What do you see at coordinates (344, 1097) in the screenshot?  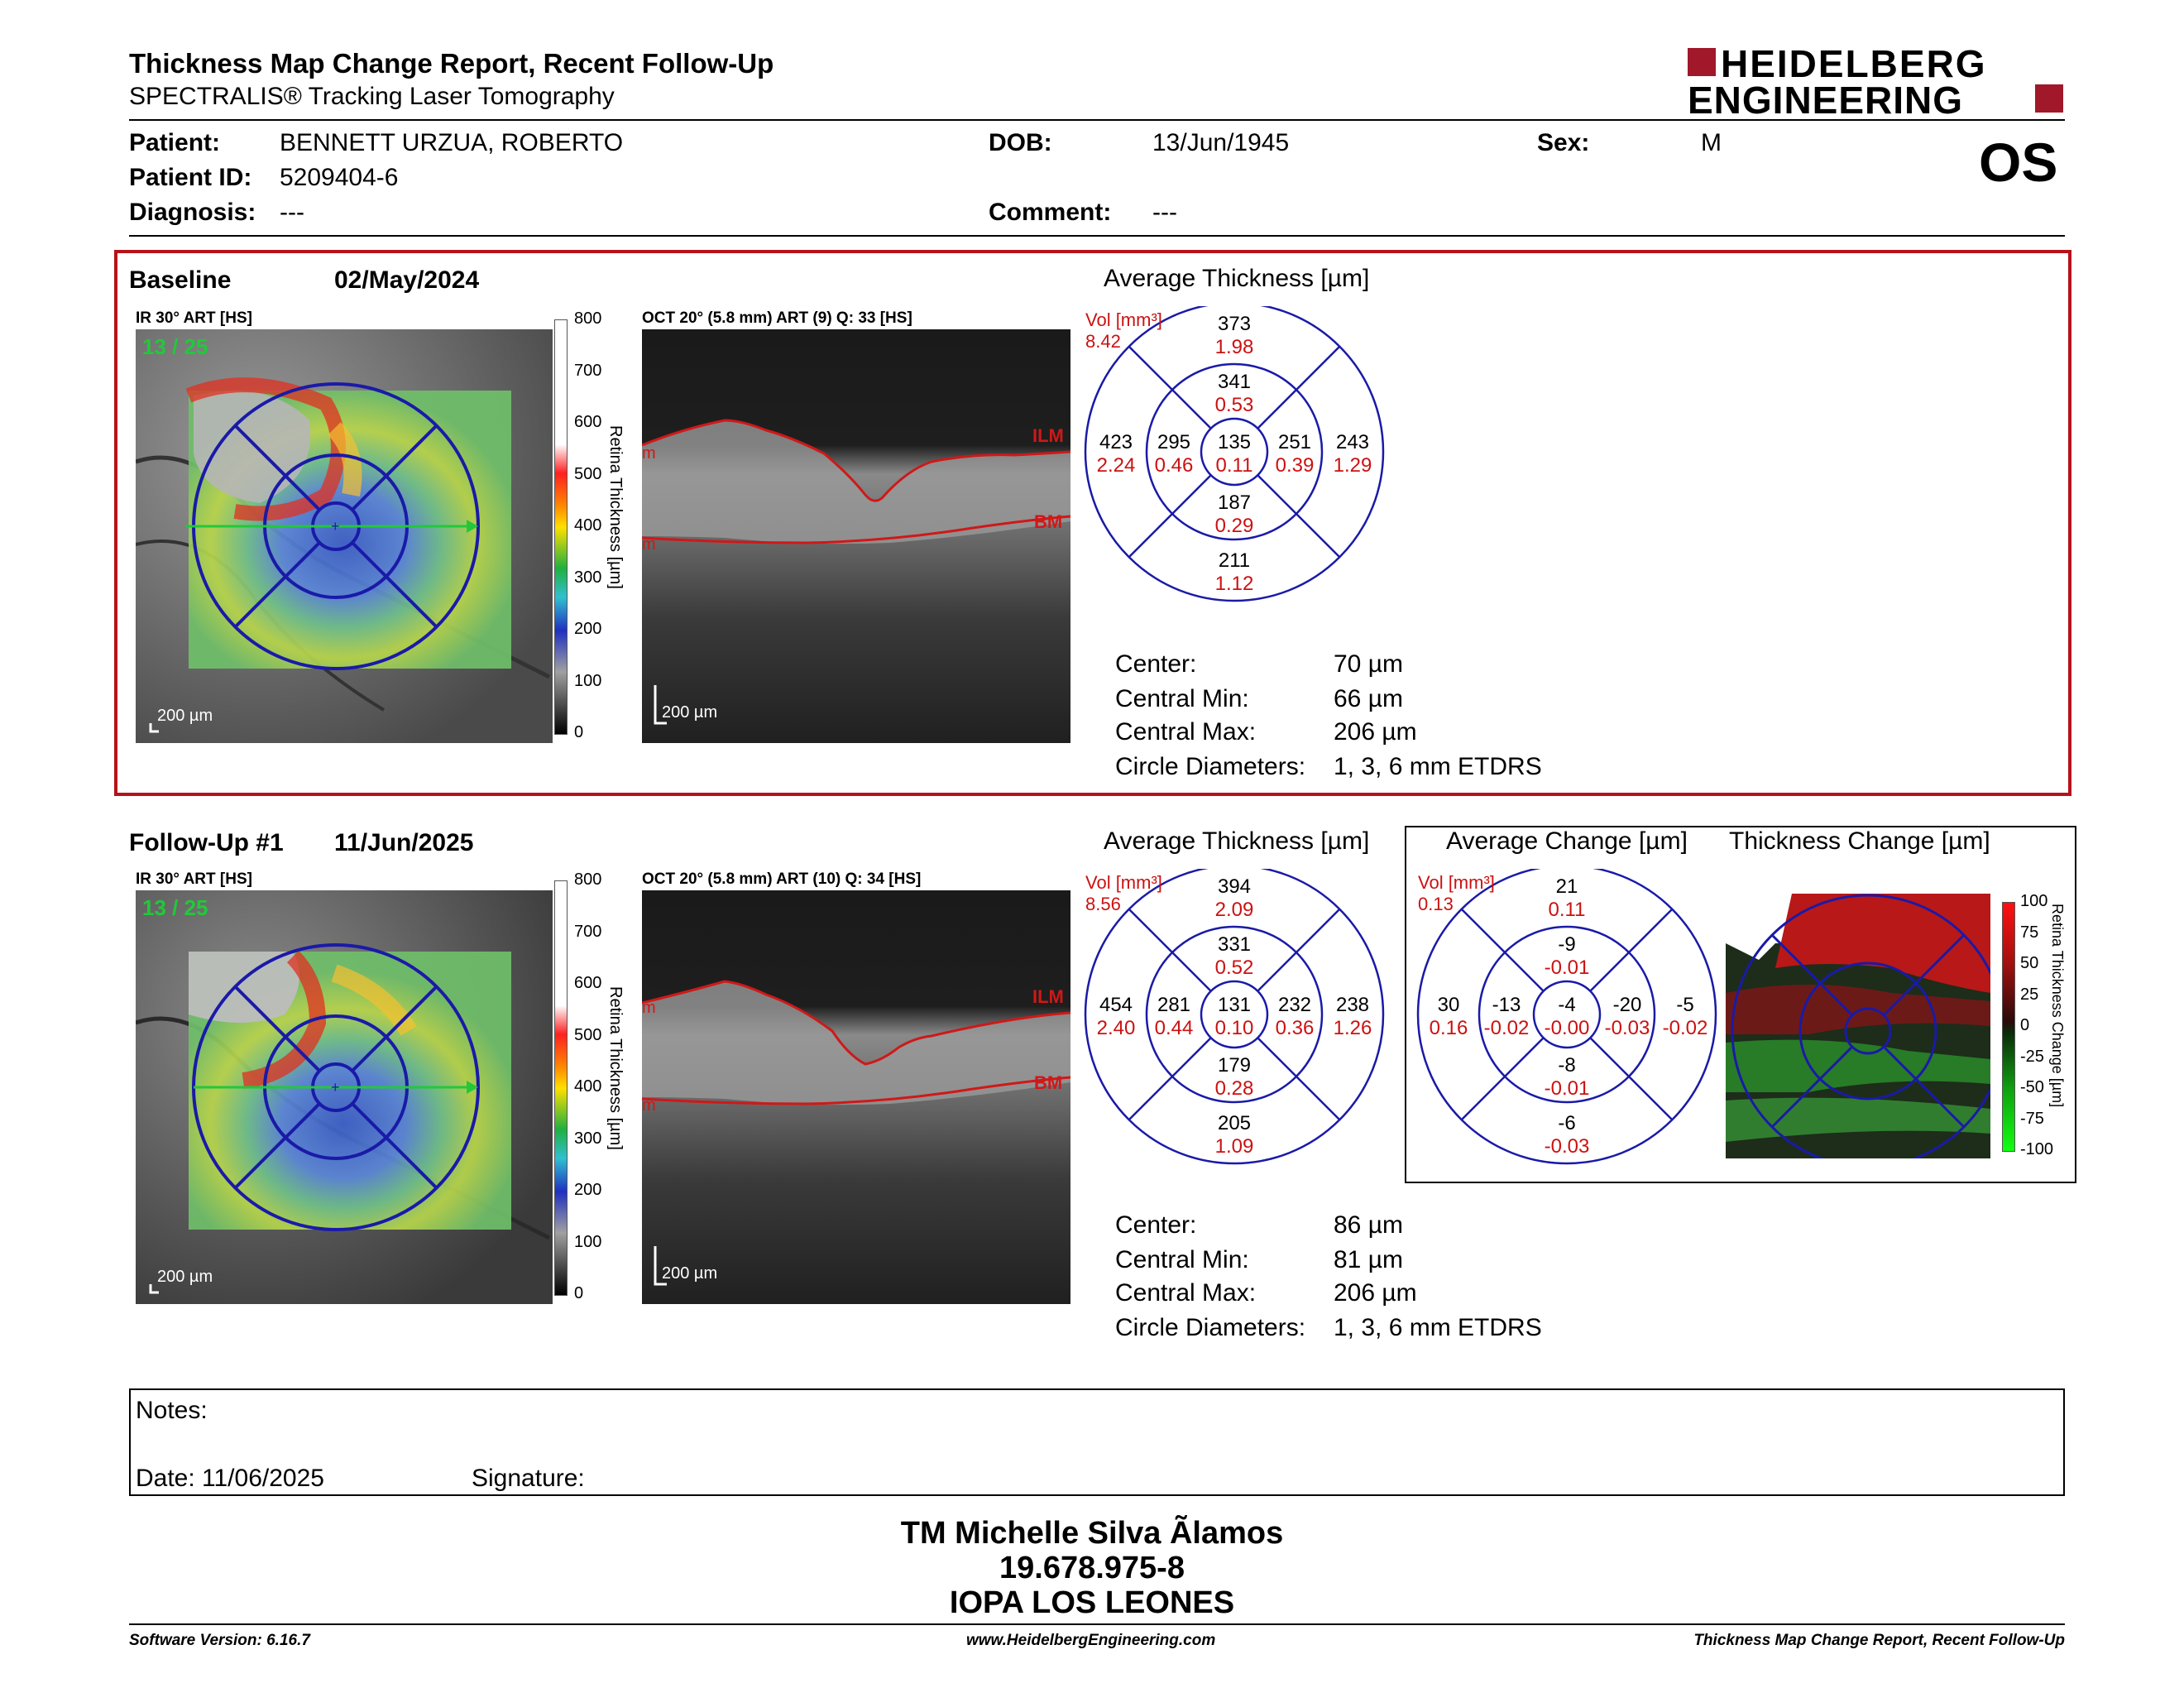 I see `followup-fundus-image: + 13 / 25 200 µm` at bounding box center [344, 1097].